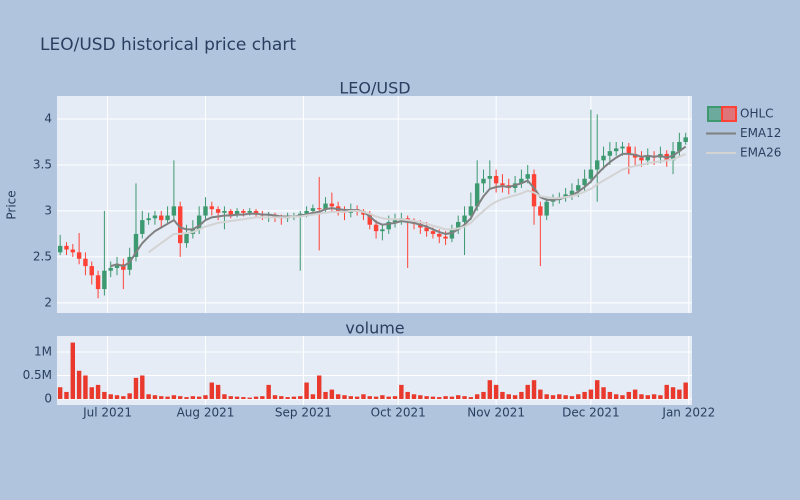 The width and height of the screenshot is (800, 500). I want to click on x-tick-label: Sep 2021, so click(303, 413).